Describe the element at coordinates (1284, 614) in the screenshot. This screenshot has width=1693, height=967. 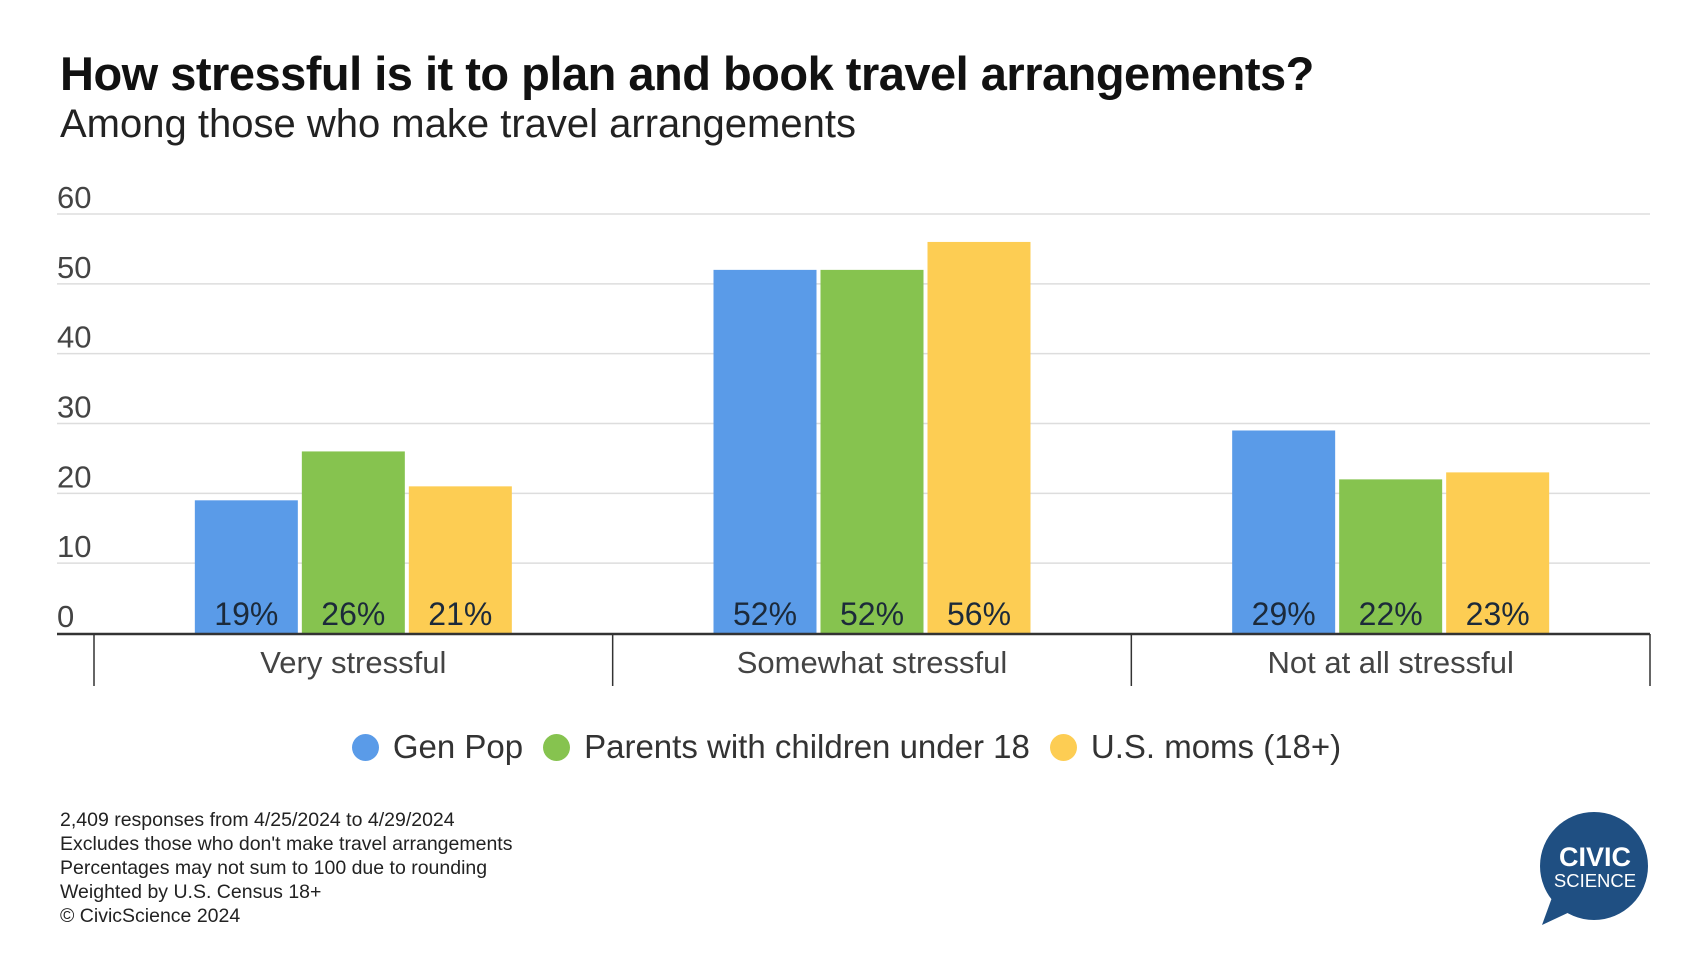
I see `bar-label-2-0: 29%` at that location.